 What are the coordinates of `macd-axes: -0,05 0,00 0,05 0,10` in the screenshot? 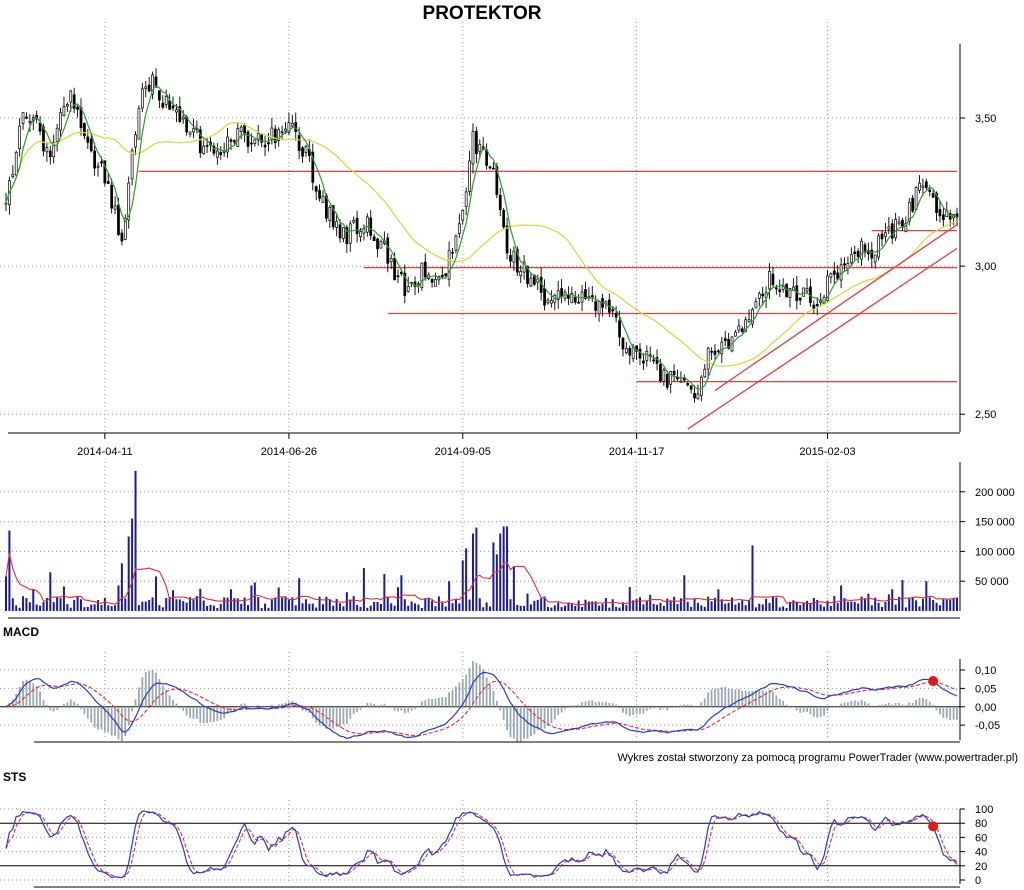 It's located at (517, 701).